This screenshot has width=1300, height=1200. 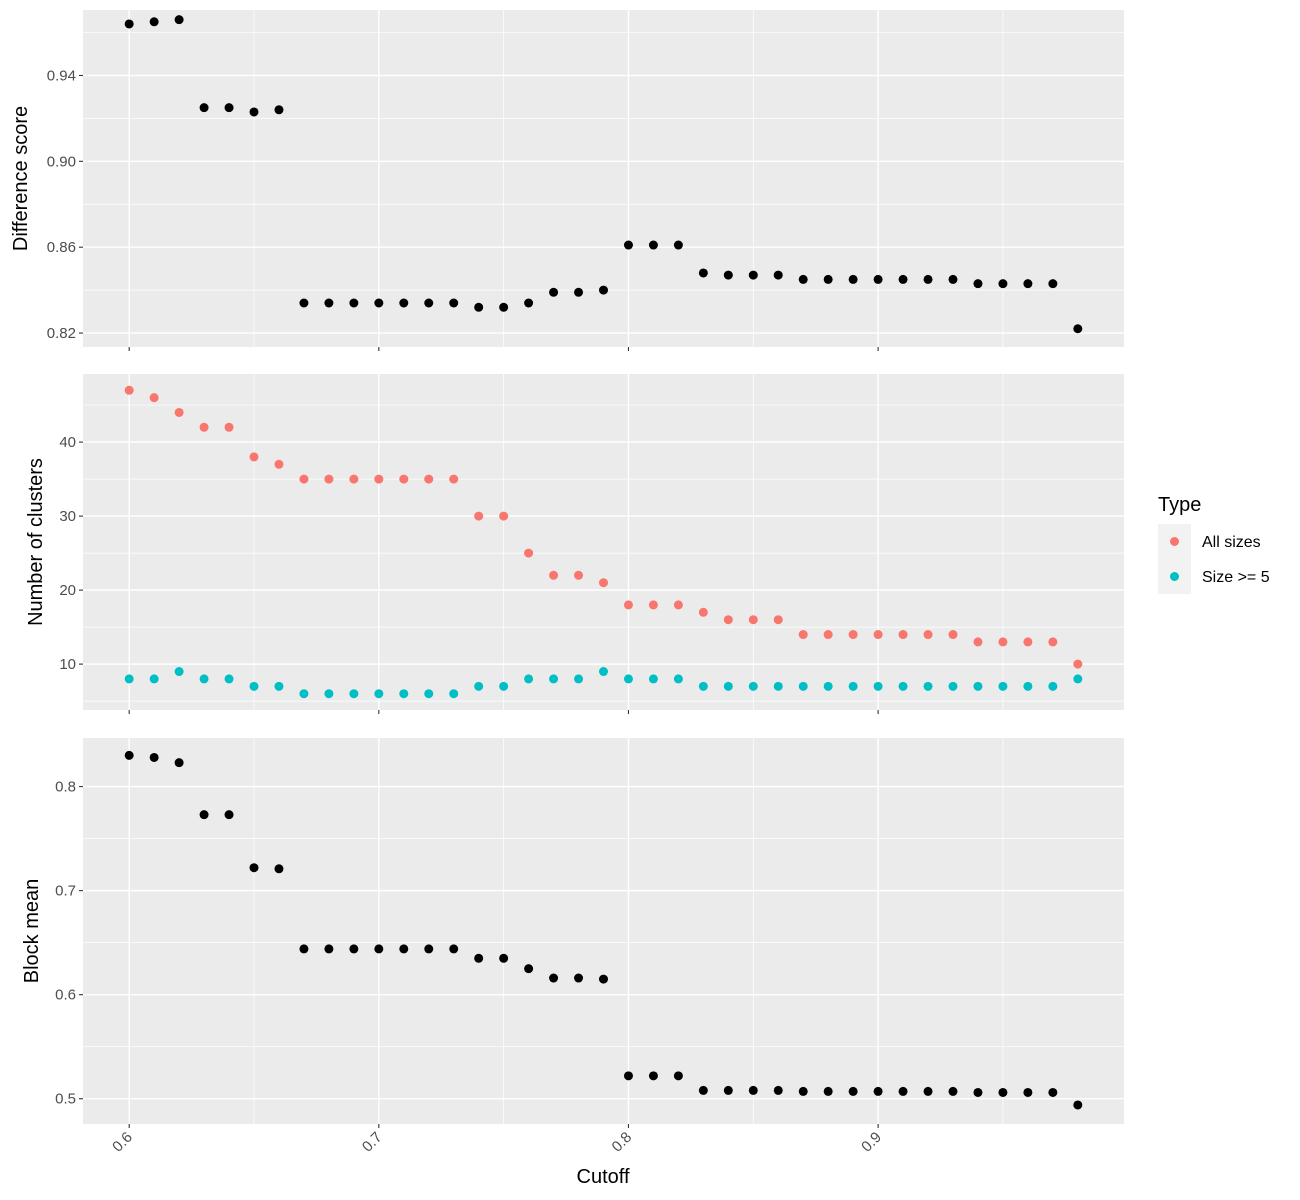 I want to click on x-tick-label: 0.7, so click(x=372, y=1142).